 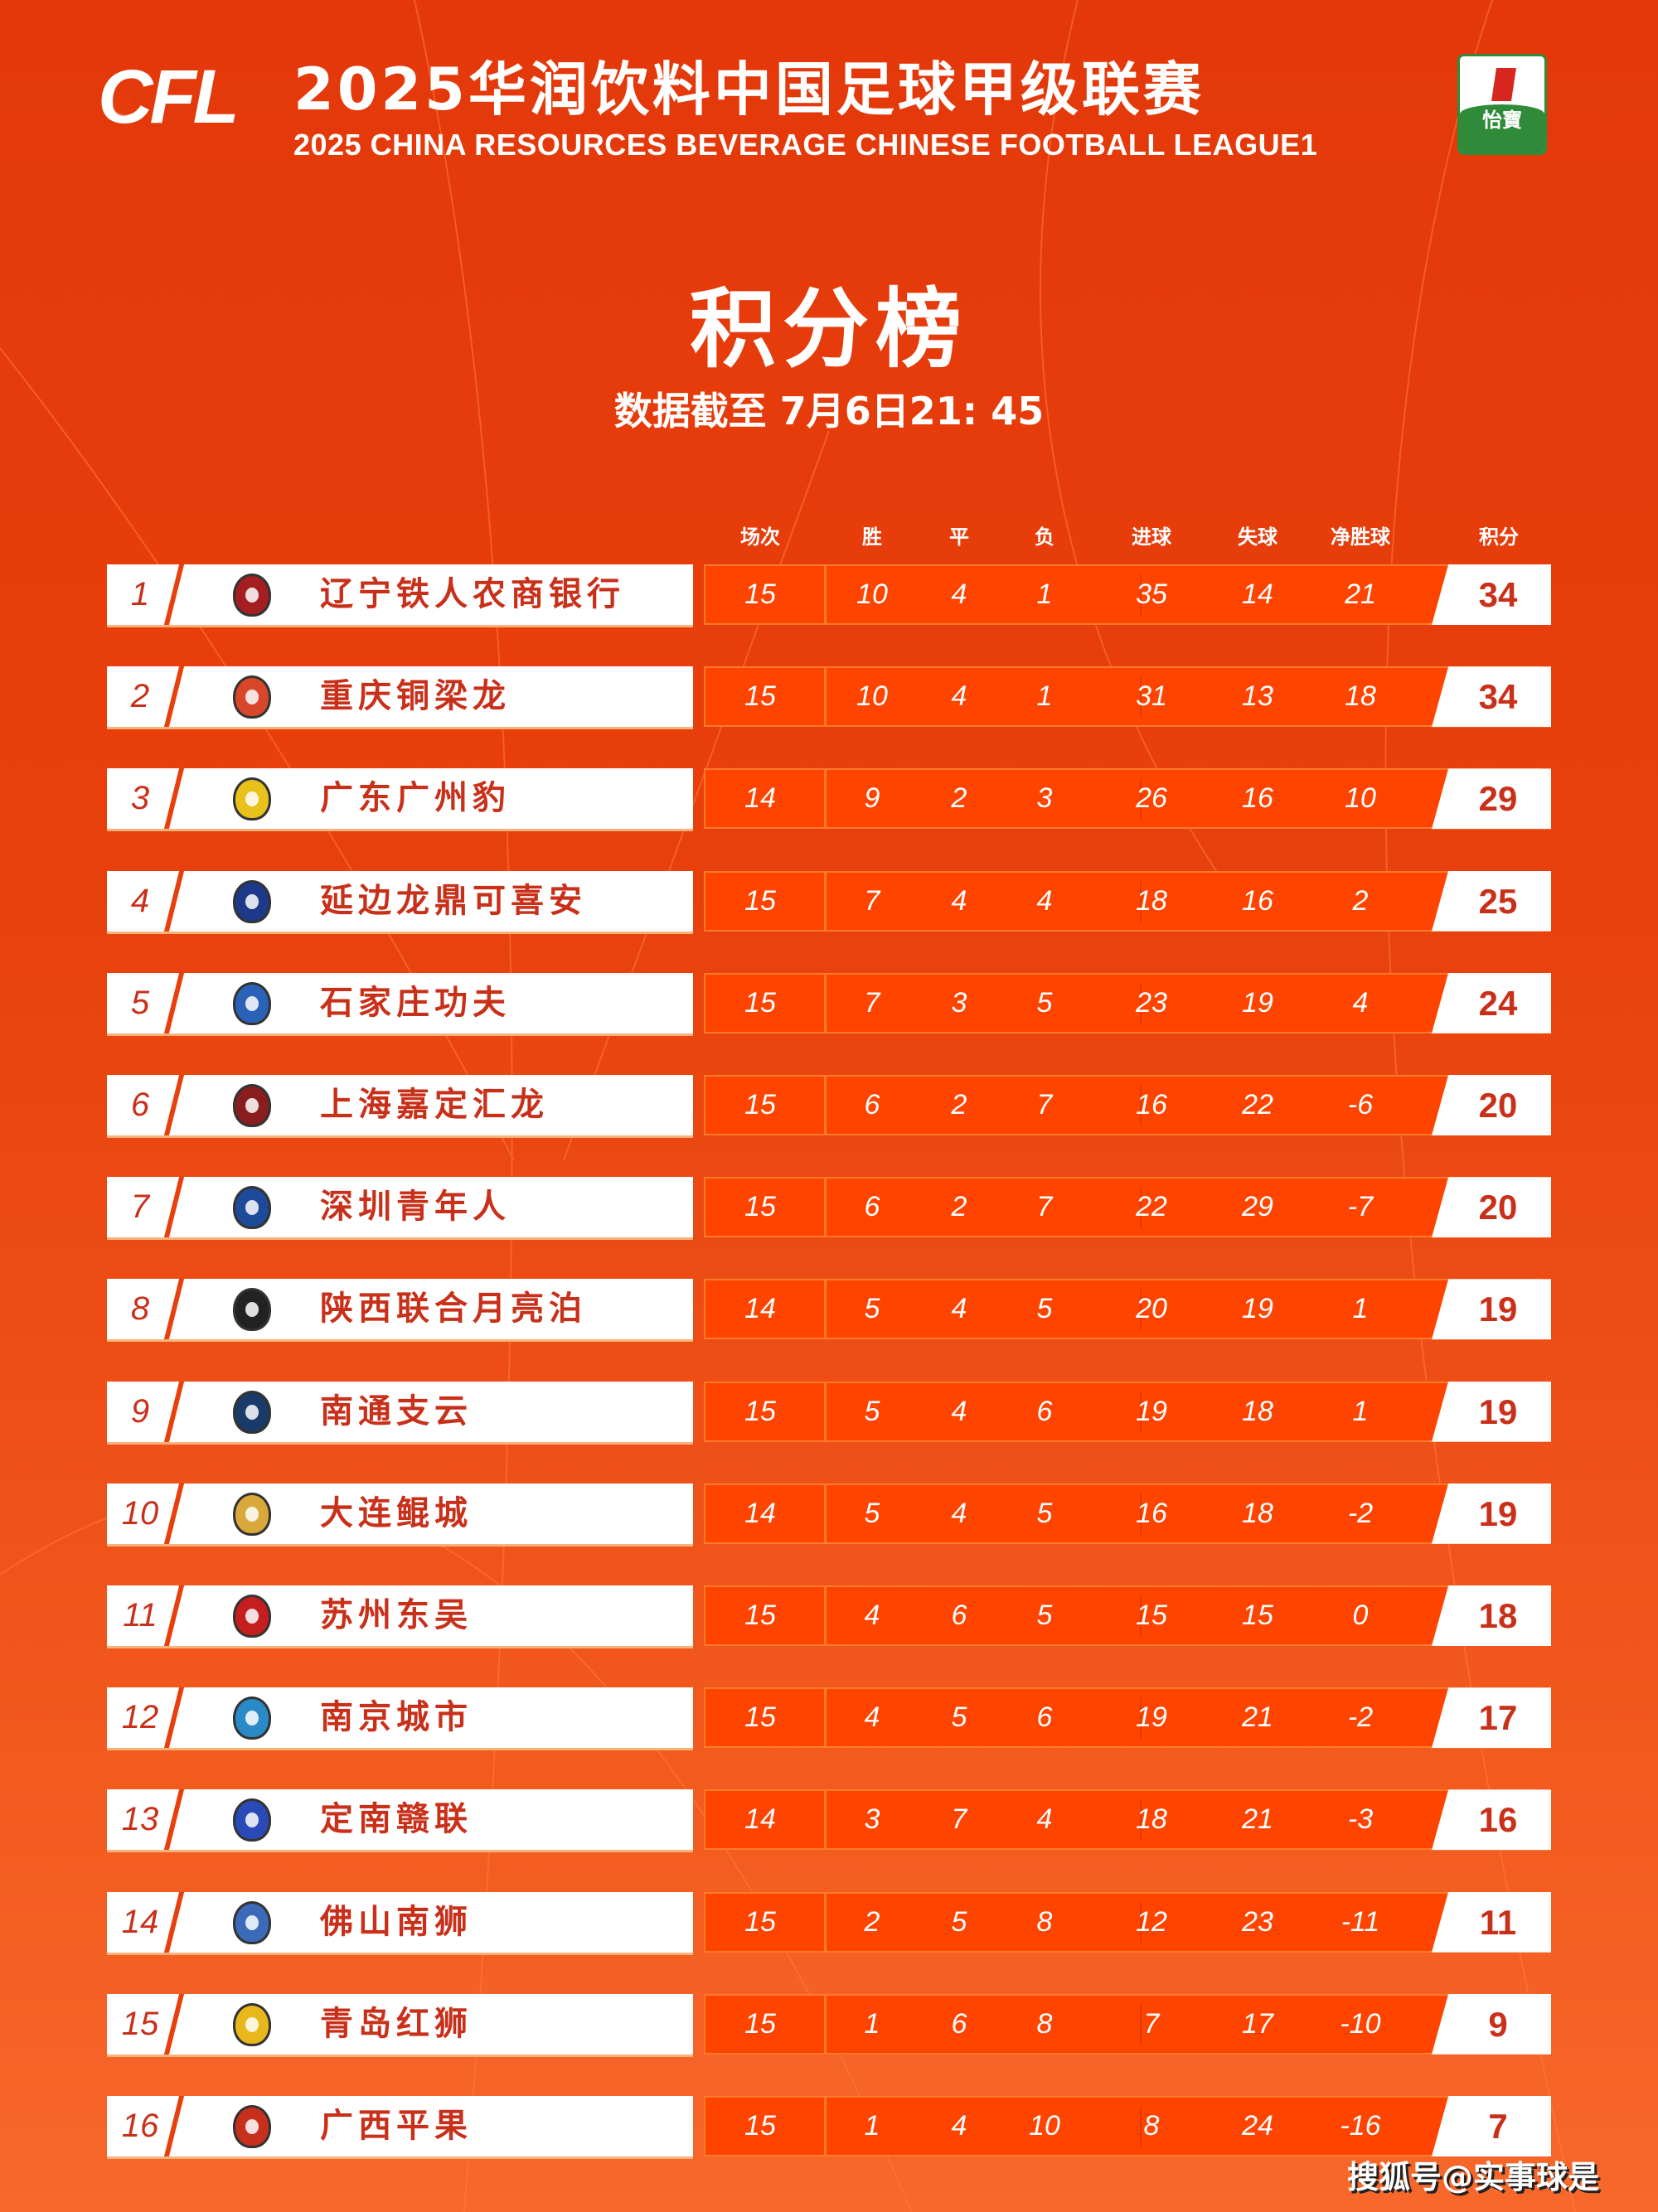 I want to click on stat-w: 6, so click(x=872, y=1207).